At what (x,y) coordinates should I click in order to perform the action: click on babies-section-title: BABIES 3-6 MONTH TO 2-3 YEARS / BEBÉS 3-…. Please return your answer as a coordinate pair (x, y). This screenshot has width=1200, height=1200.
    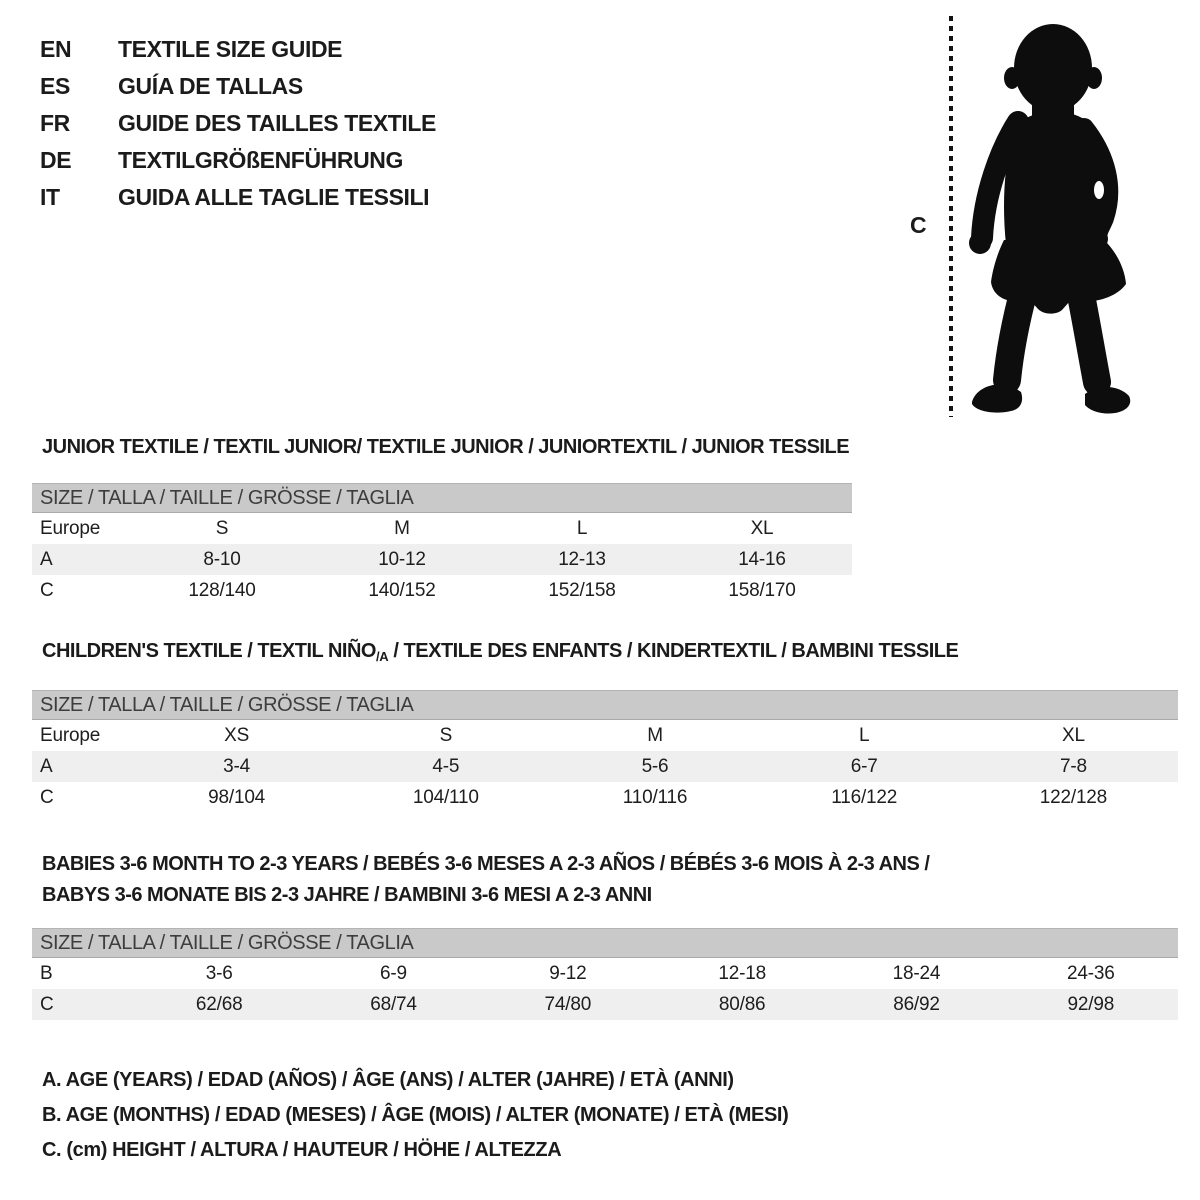
    Looking at the image, I should click on (486, 880).